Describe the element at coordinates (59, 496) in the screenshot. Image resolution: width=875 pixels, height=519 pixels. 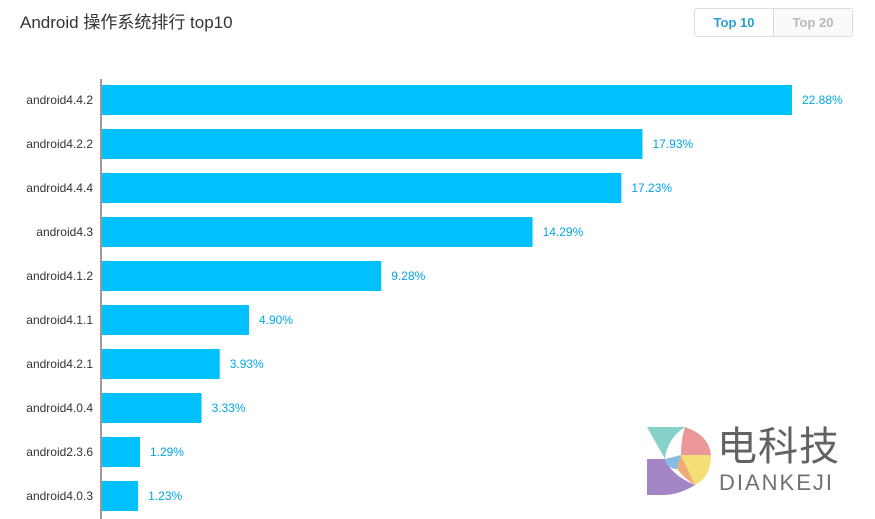
I see `y-tick-label: android4.0.3` at that location.